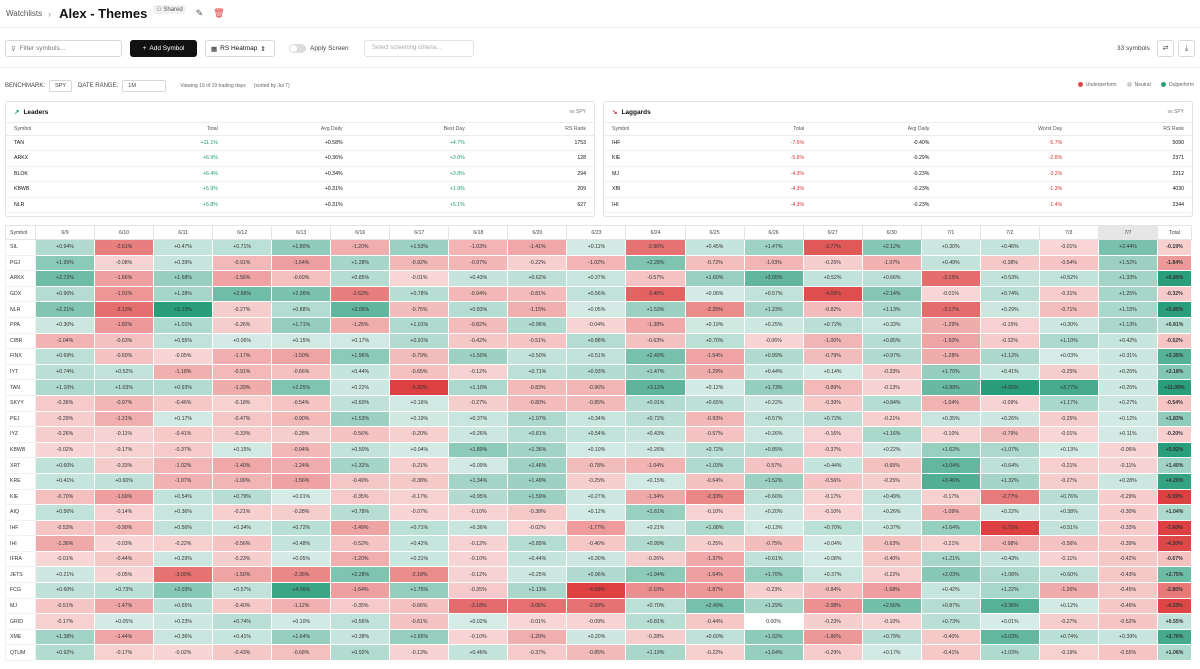 This screenshot has height=669, width=1200. I want to click on heat-cell: +1.17%, so click(1068, 403).